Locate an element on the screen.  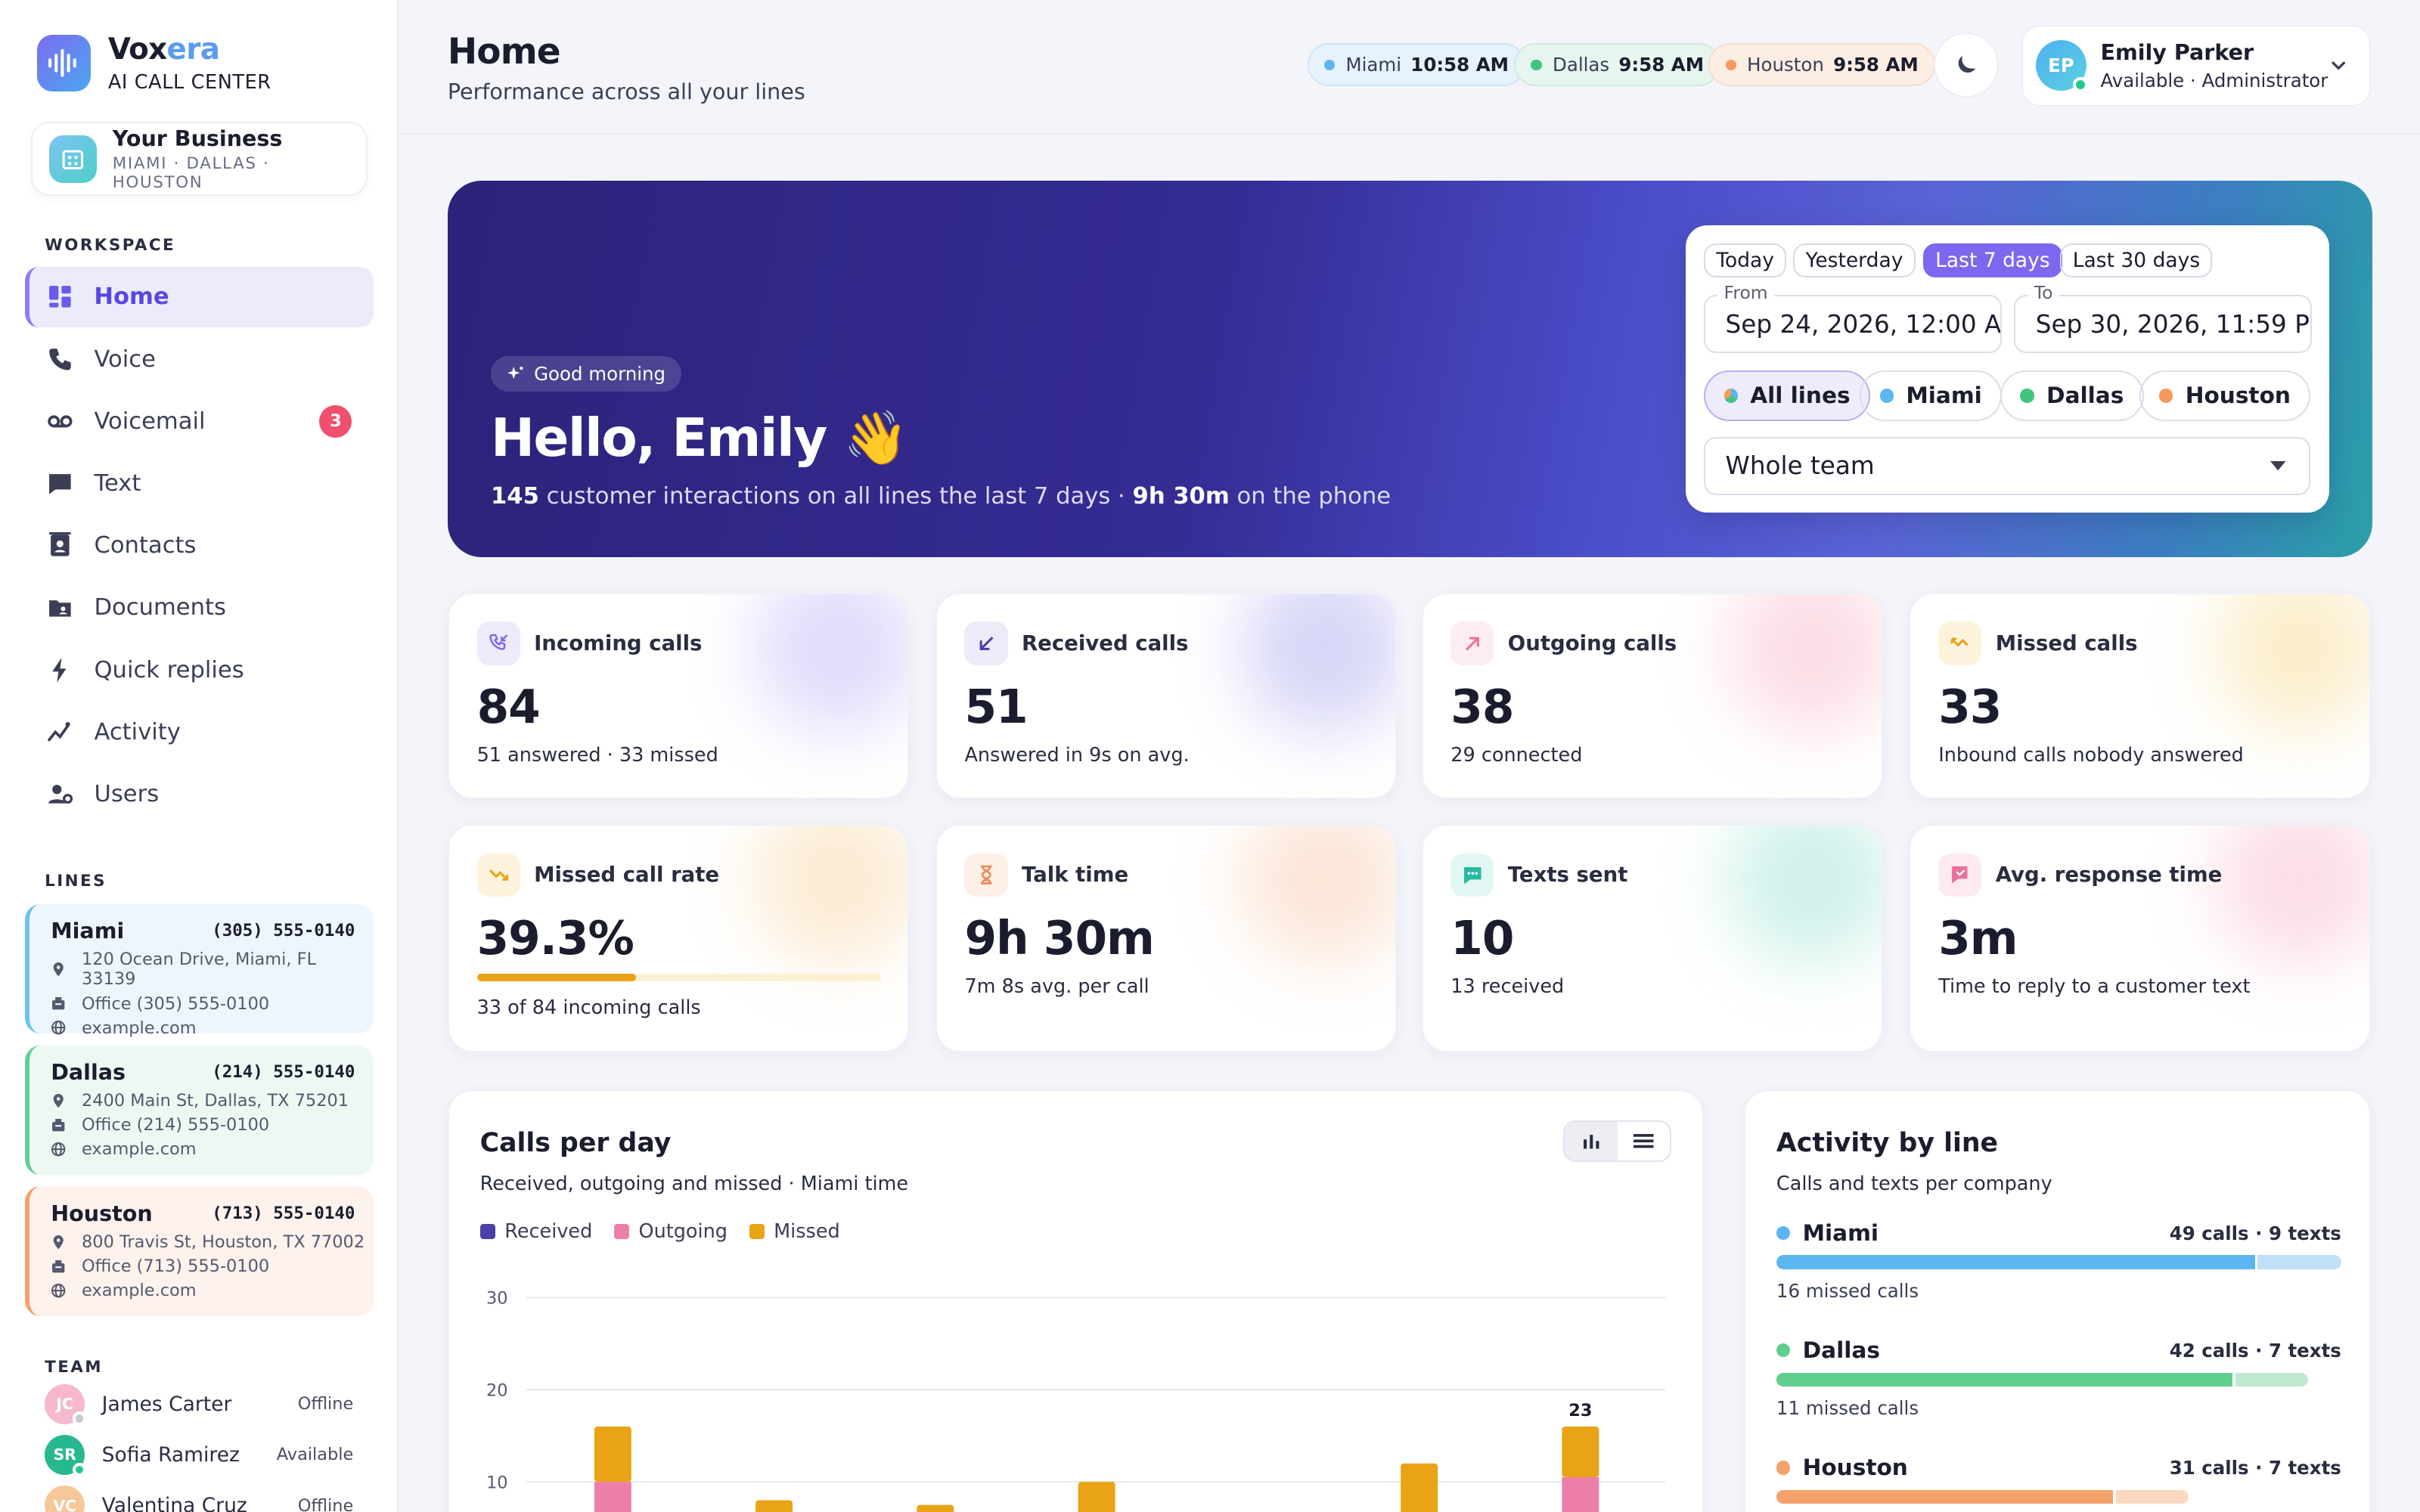
line-office: Office (305) 555-0100 is located at coordinates (176, 1004).